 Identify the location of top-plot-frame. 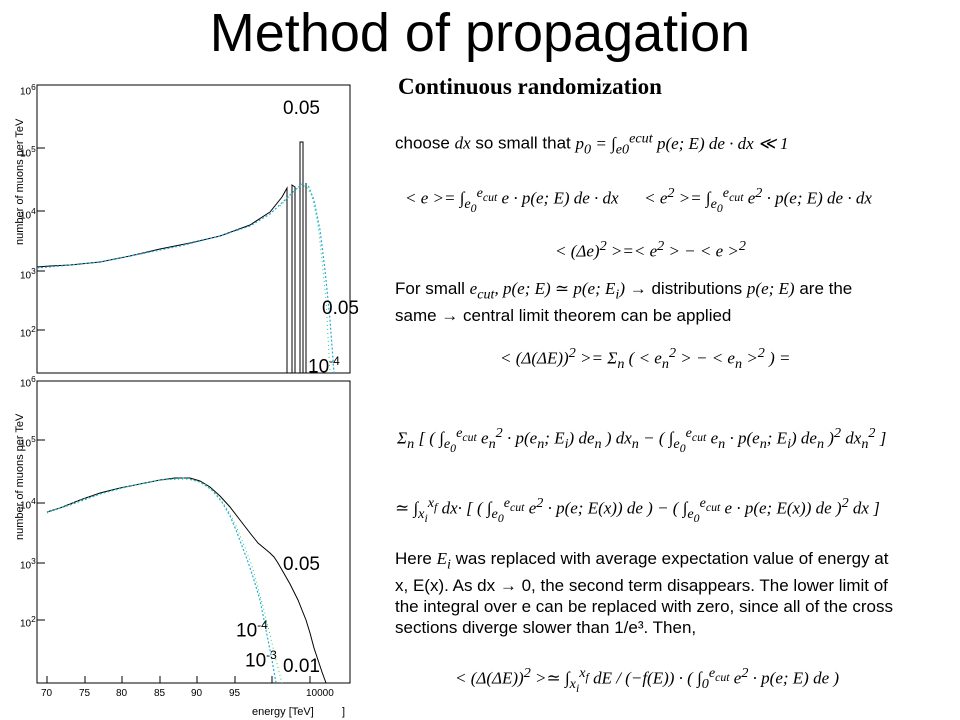
(193, 229).